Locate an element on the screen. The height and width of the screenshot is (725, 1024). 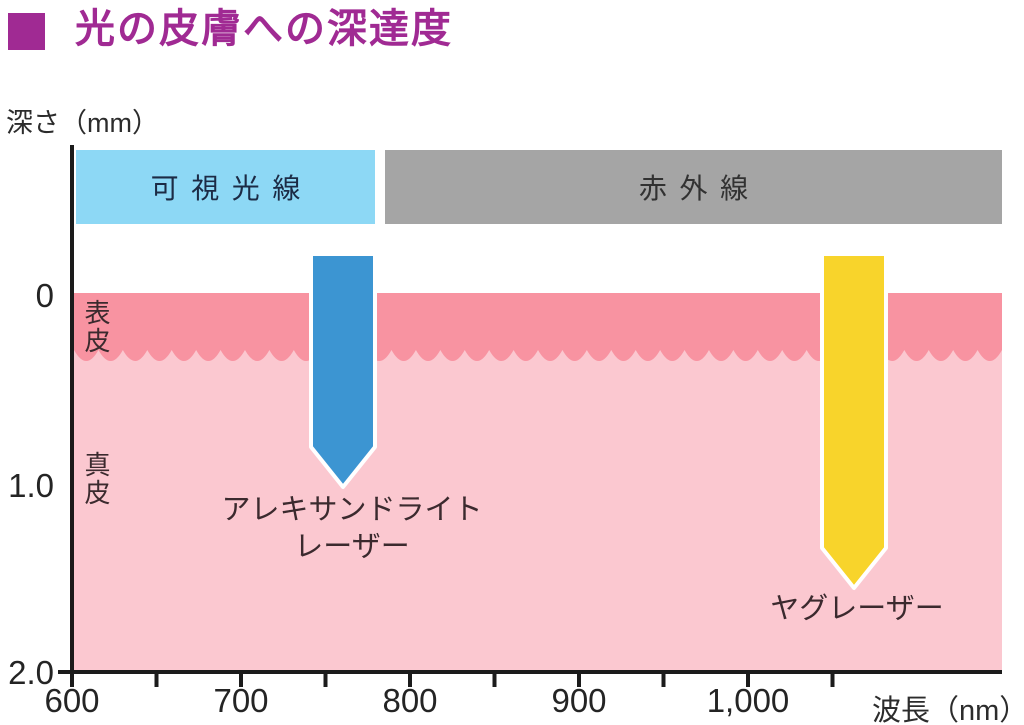
yag-laser-arrow is located at coordinates (854, 421).